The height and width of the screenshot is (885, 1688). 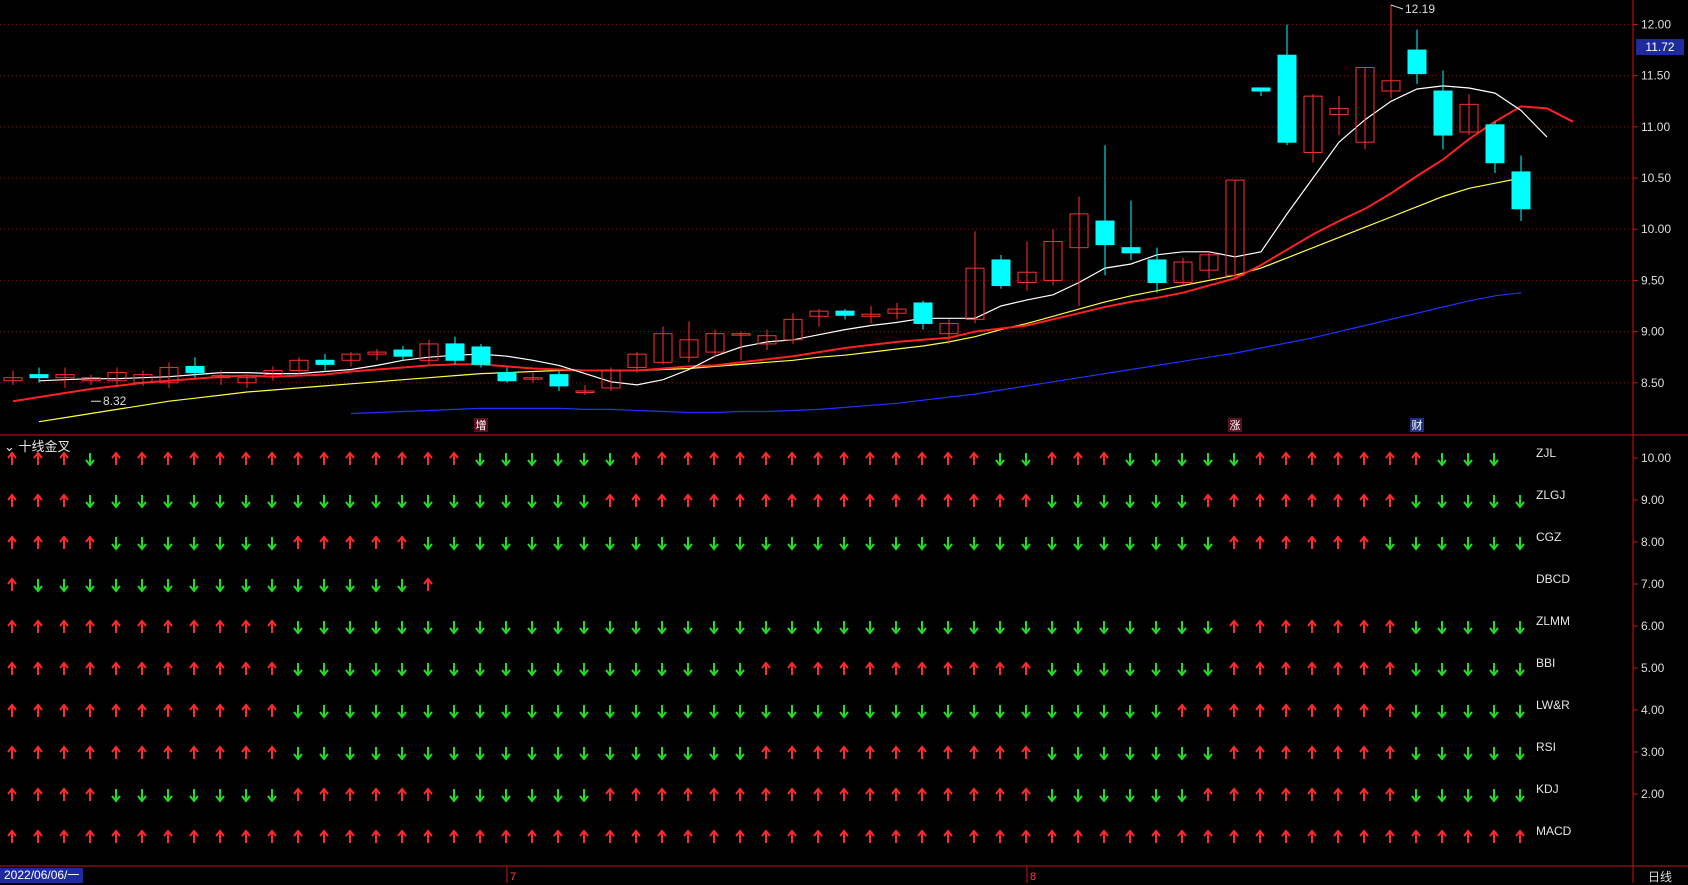 What do you see at coordinates (9, 446) in the screenshot?
I see `collapse-icon: ⌄` at bounding box center [9, 446].